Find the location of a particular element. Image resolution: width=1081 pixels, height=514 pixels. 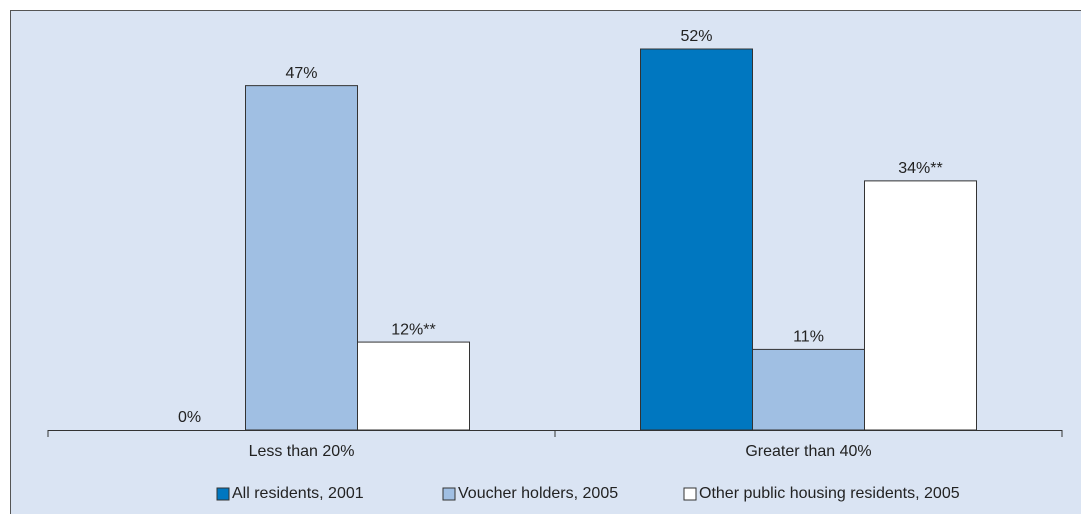

value-label: 52% is located at coordinates (696, 36).